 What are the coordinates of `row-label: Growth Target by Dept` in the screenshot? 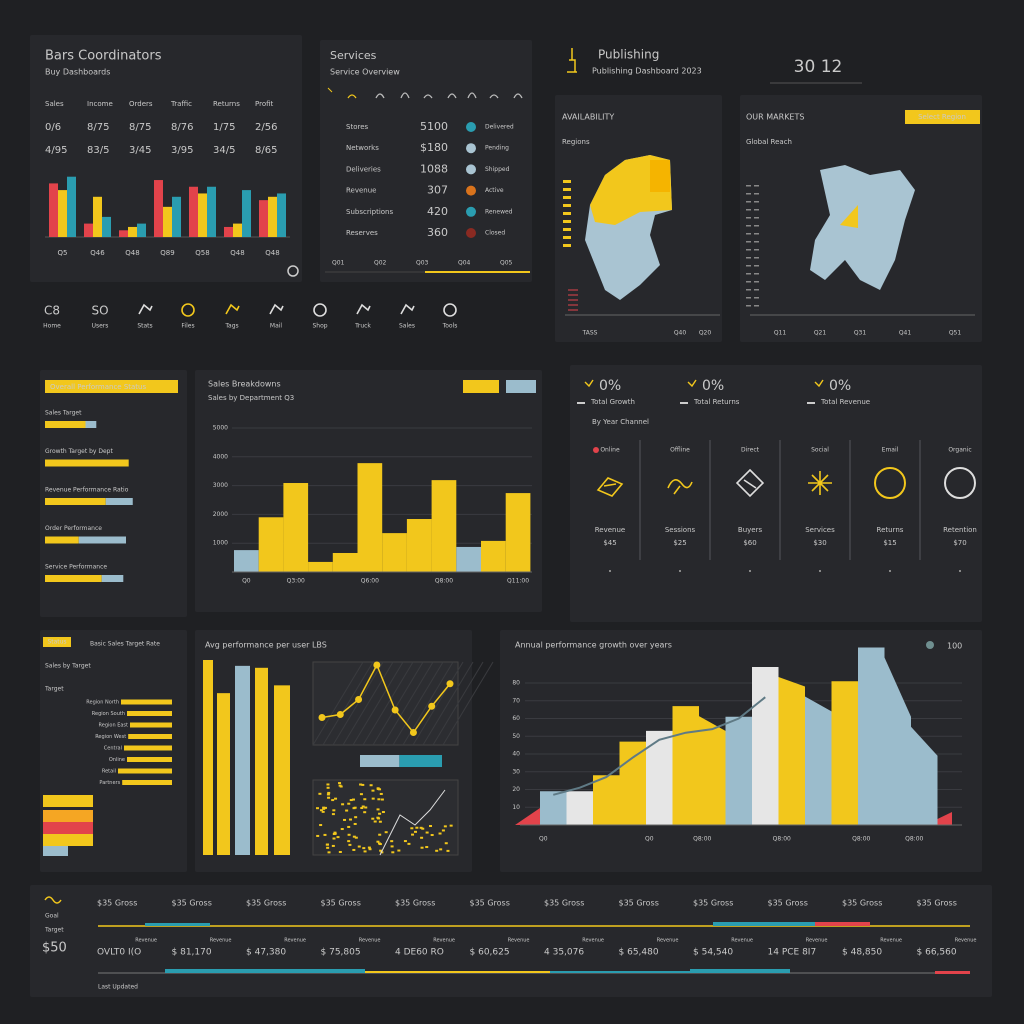 It's located at (79, 451).